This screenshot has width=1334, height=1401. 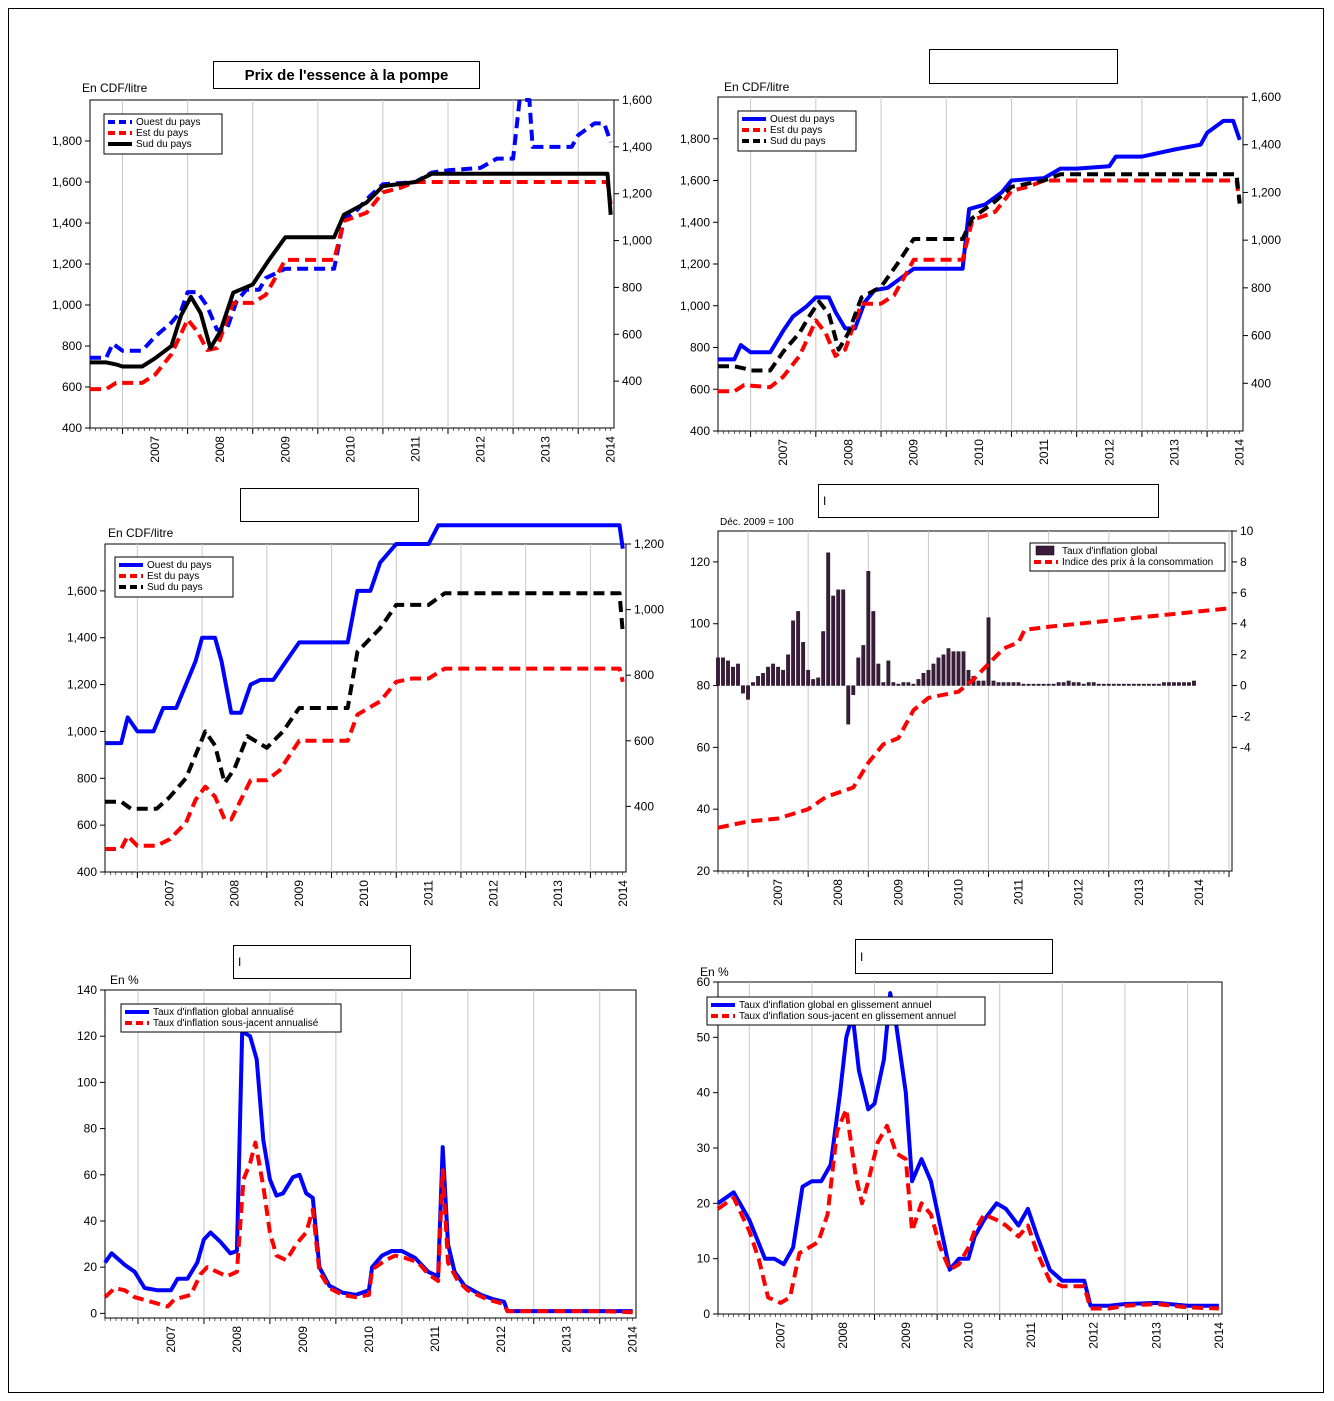 What do you see at coordinates (82, 731) in the screenshot?
I see `y-tick-label: 1,000` at bounding box center [82, 731].